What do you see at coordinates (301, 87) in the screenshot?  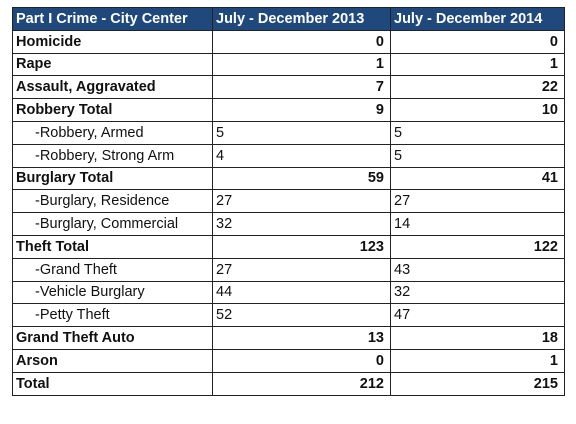 I see `value-2013: 7` at bounding box center [301, 87].